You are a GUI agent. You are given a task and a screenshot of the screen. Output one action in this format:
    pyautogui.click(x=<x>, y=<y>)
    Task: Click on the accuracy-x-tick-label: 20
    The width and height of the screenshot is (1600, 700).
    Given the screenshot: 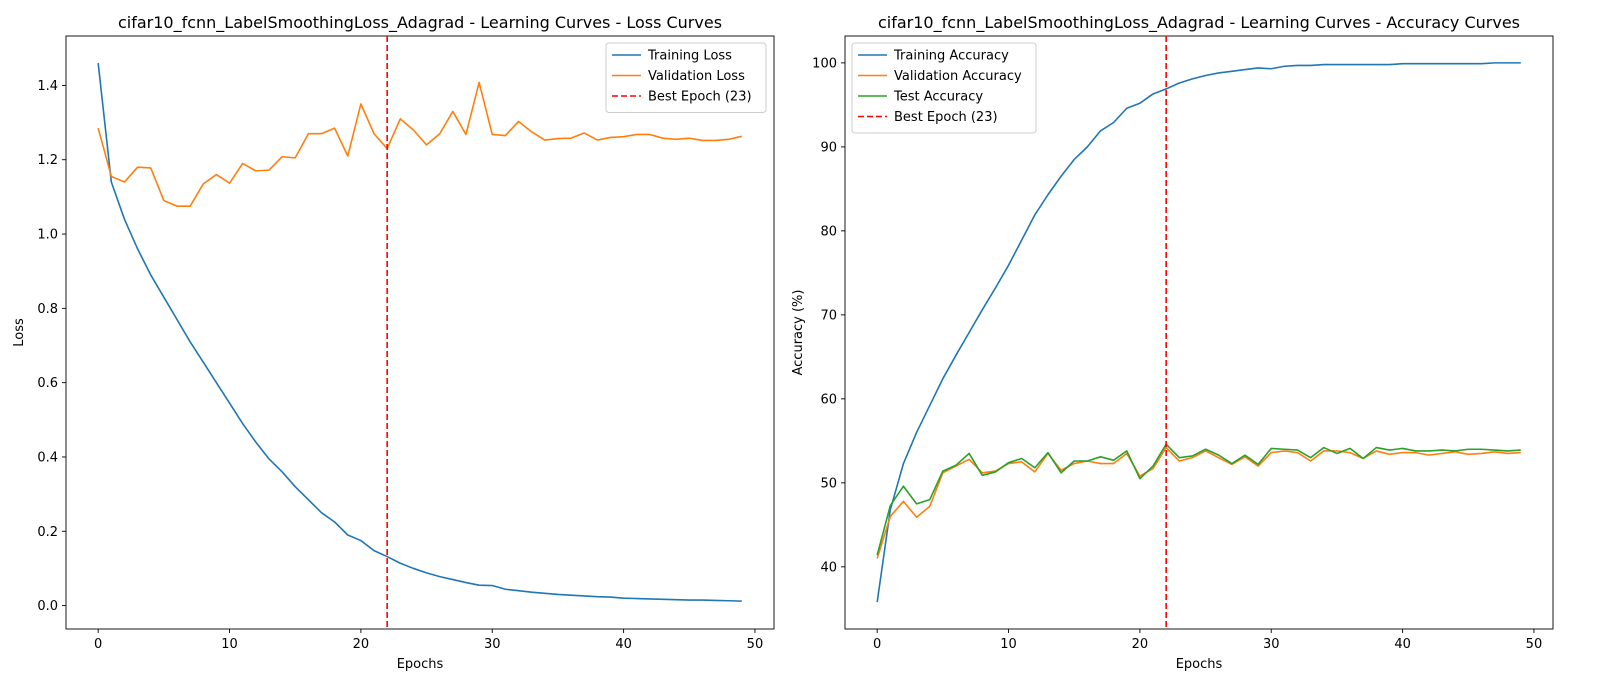 What is the action you would take?
    pyautogui.click(x=1140, y=644)
    